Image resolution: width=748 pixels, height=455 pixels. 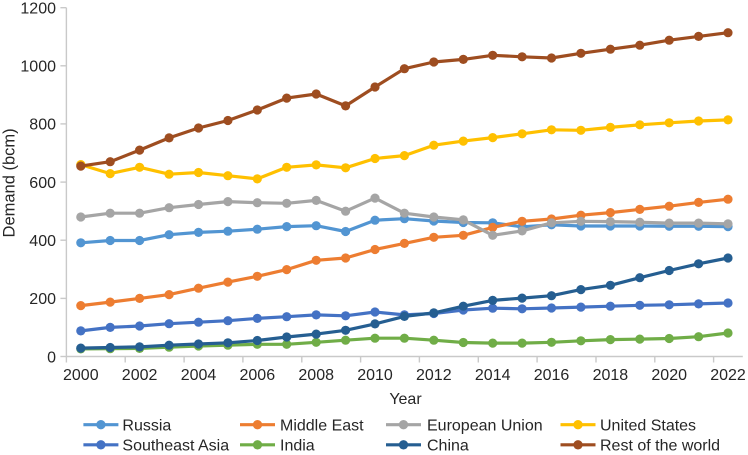 I want to click on svg-text: 800, so click(x=42, y=125).